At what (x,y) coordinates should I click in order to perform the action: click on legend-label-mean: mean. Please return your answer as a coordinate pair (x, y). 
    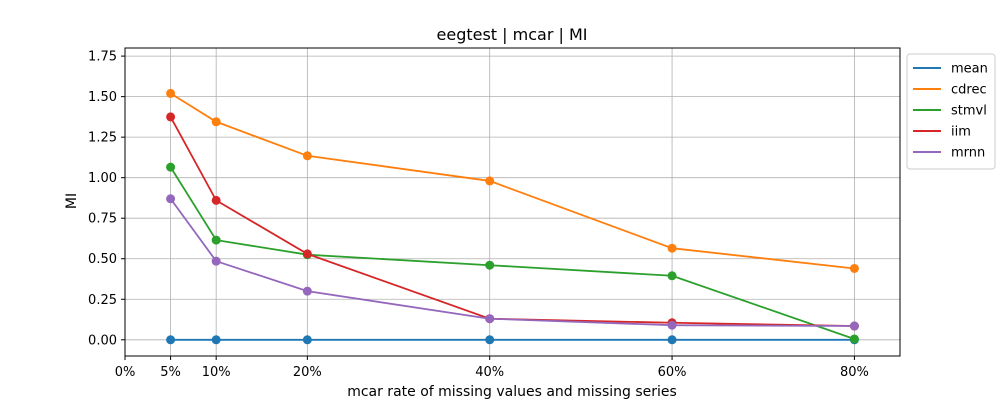
    Looking at the image, I should click on (969, 69).